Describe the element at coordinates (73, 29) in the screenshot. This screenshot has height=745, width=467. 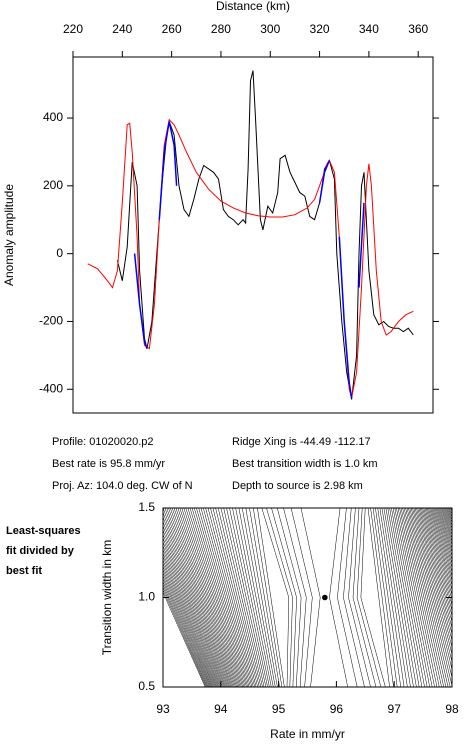
I see `x-tick-label: 220` at that location.